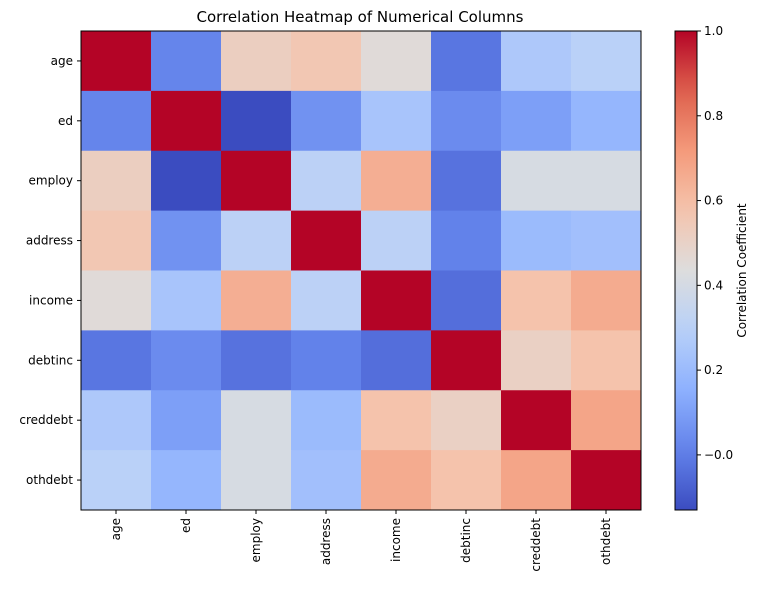  Describe the element at coordinates (256, 540) in the screenshot. I see `x-tick-label: employ` at that location.